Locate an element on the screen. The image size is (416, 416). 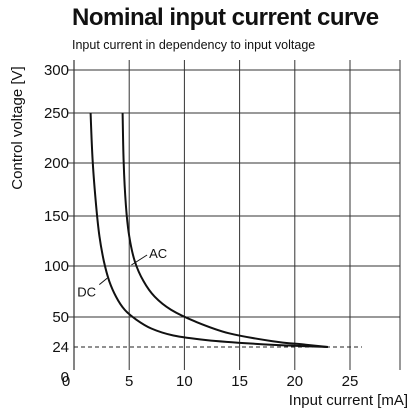
chart-title: Nominal input current curve is located at coordinates (225, 17).